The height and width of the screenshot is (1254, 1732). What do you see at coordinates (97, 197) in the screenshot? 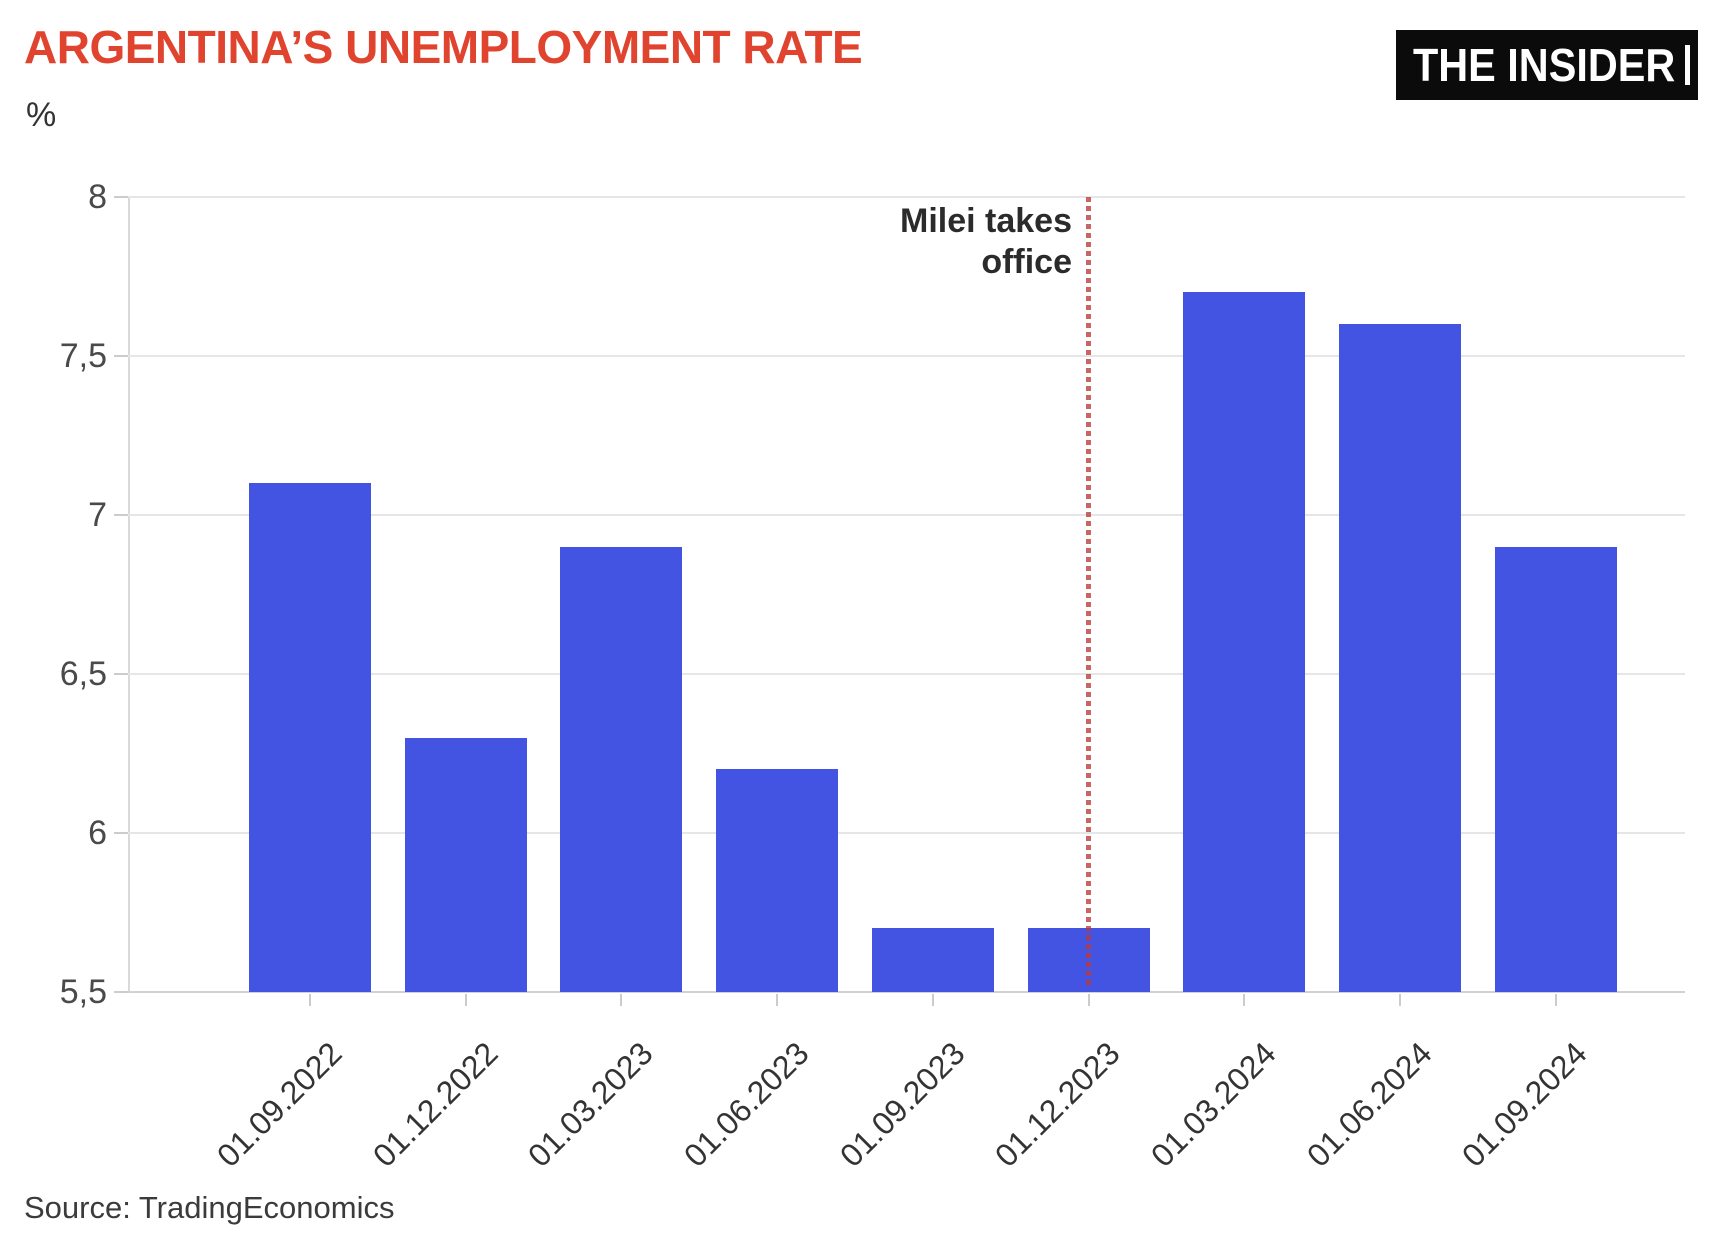
I see `y-tick-label: 8` at bounding box center [97, 197].